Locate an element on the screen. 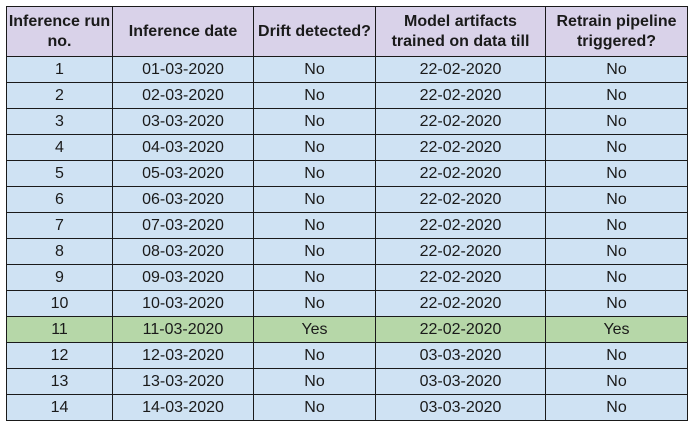 This screenshot has height=430, width=694. cell-run-no: 3 is located at coordinates (59, 121).